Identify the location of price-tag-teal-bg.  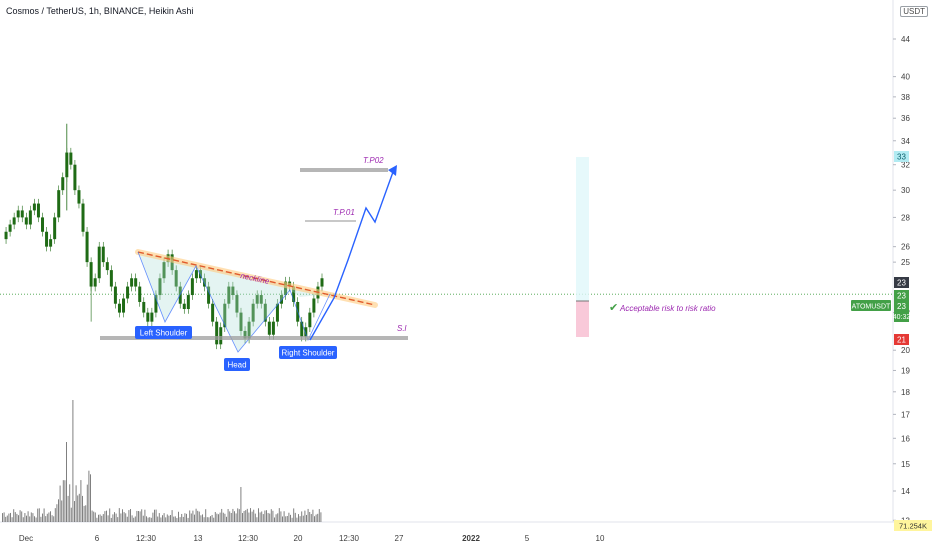
(901, 156).